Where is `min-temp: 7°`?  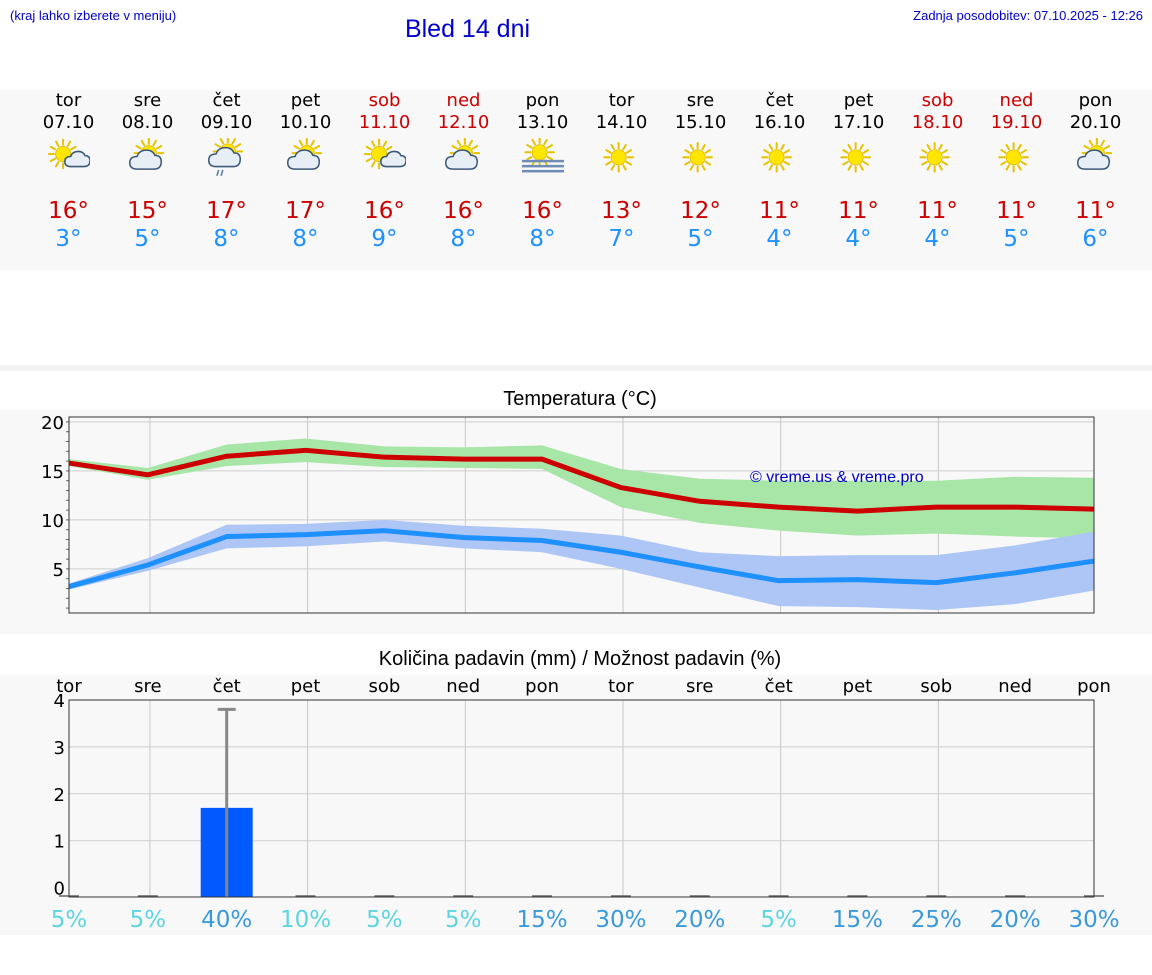
min-temp: 7° is located at coordinates (621, 239).